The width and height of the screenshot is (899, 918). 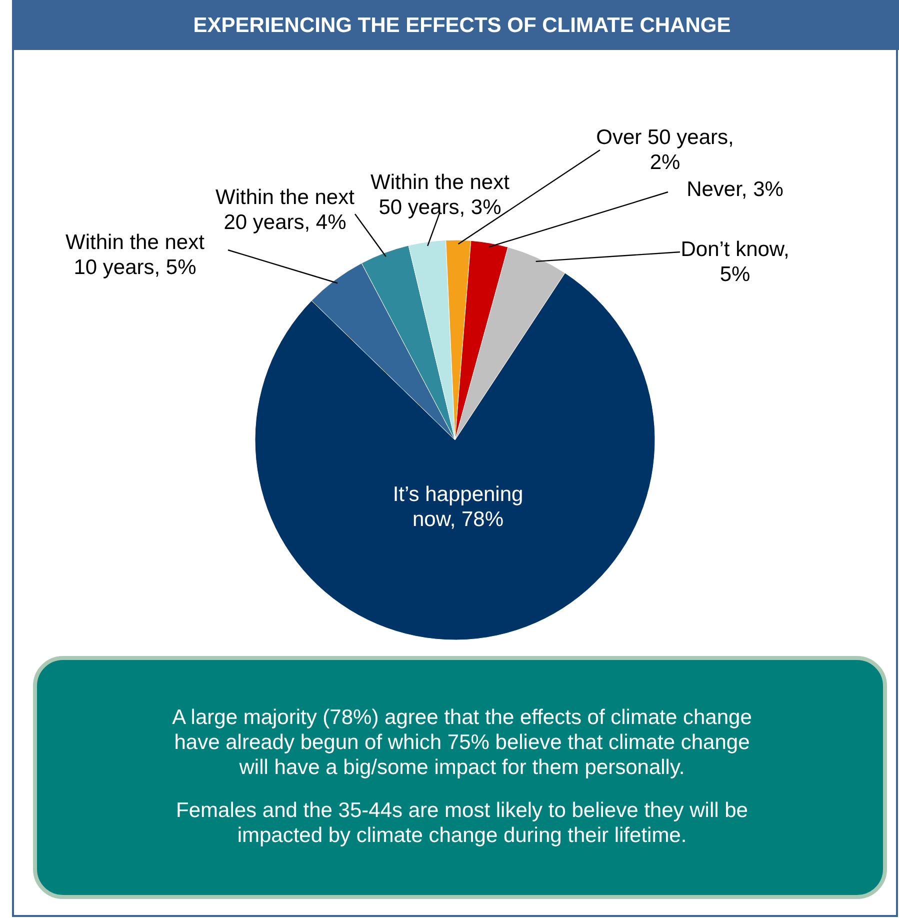 I want to click on slice-label: Don’t know, 5%, so click(x=735, y=262).